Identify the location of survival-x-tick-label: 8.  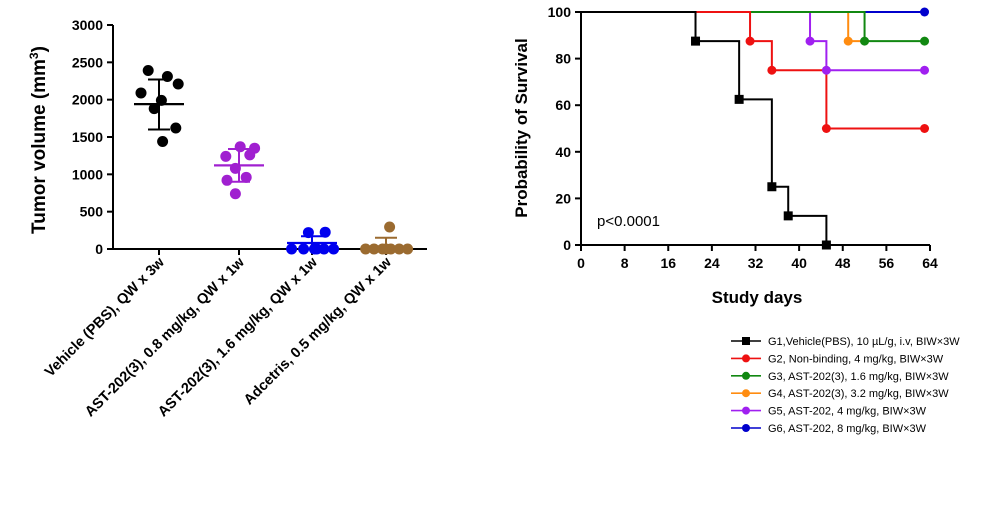
(625, 263).